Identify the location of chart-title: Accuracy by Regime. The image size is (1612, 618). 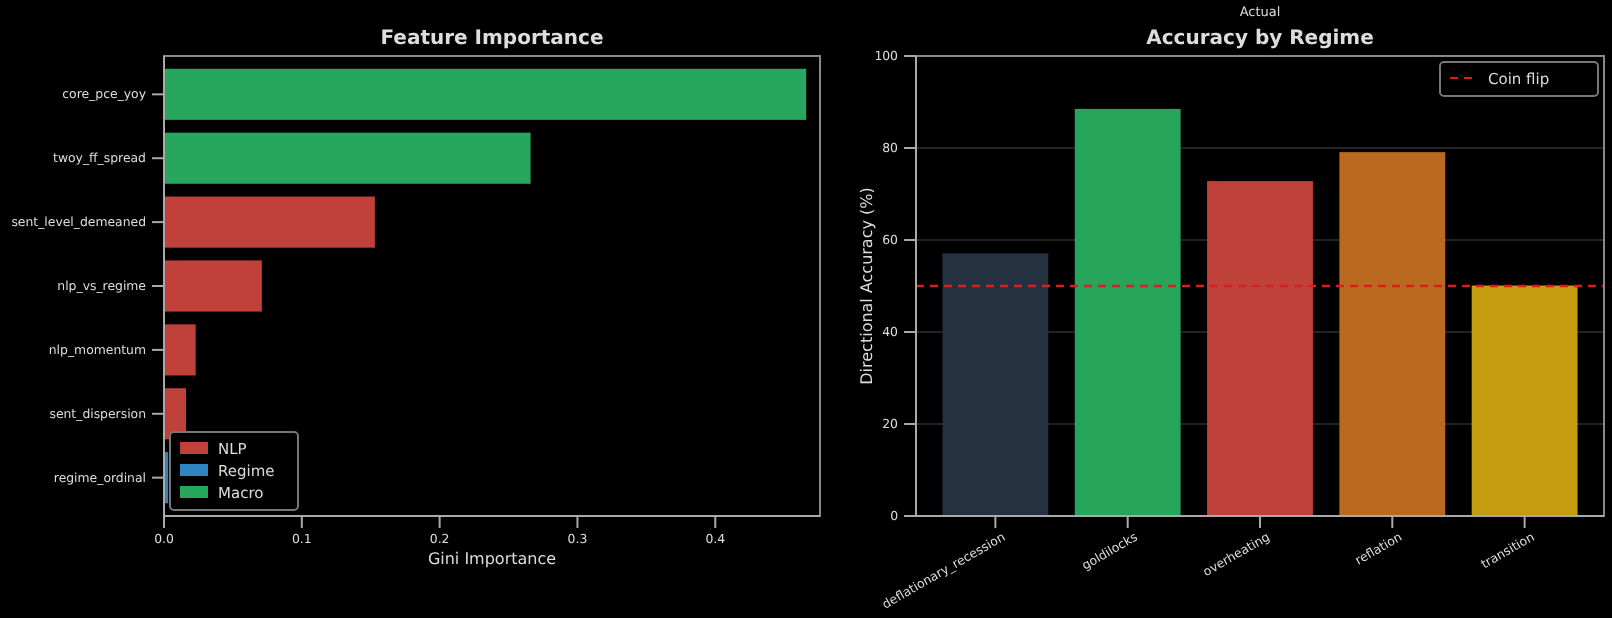
(1260, 39).